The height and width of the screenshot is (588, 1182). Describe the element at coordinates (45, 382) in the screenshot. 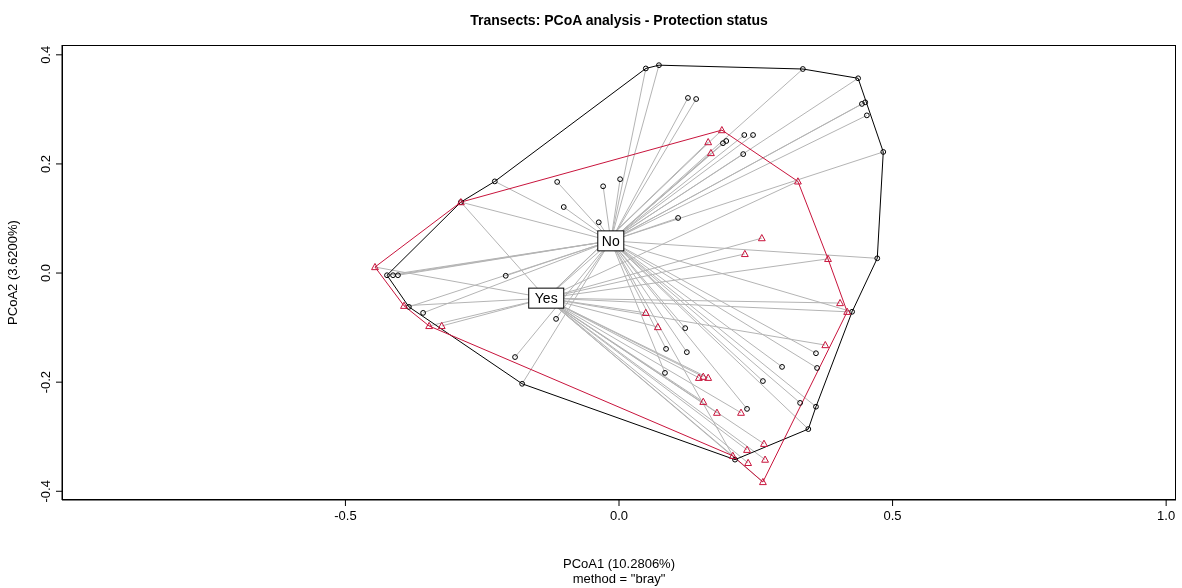

I see `y-tick-label: -0.2` at that location.